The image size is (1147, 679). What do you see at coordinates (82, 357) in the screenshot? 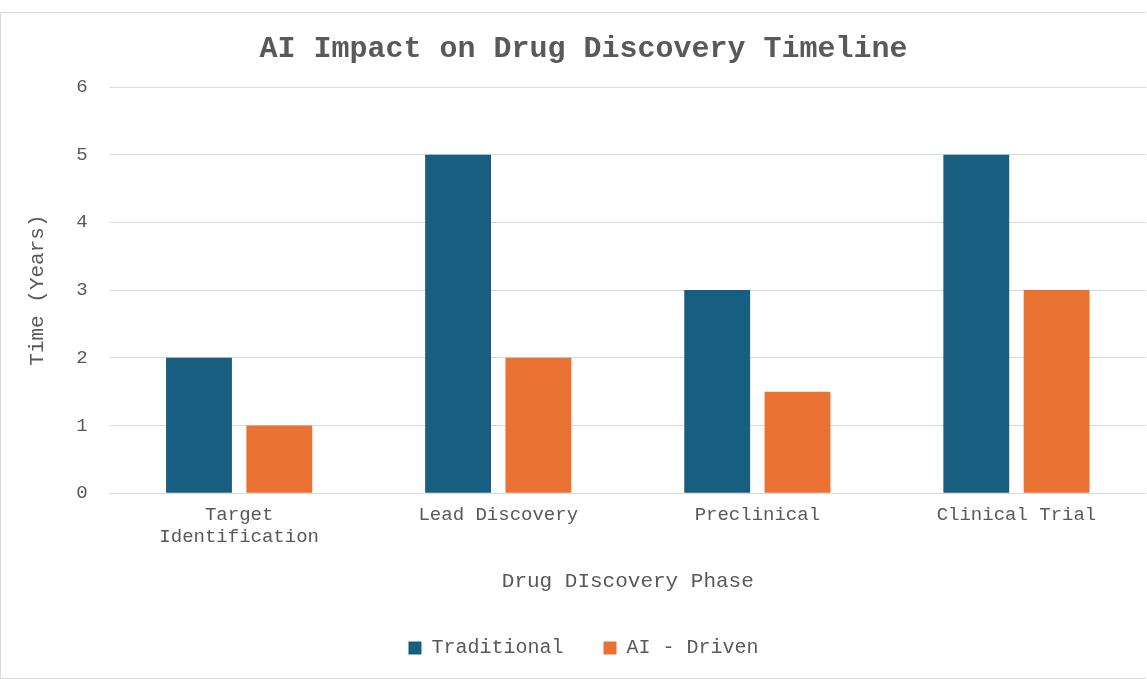
I see `y-tick-label: 2` at bounding box center [82, 357].